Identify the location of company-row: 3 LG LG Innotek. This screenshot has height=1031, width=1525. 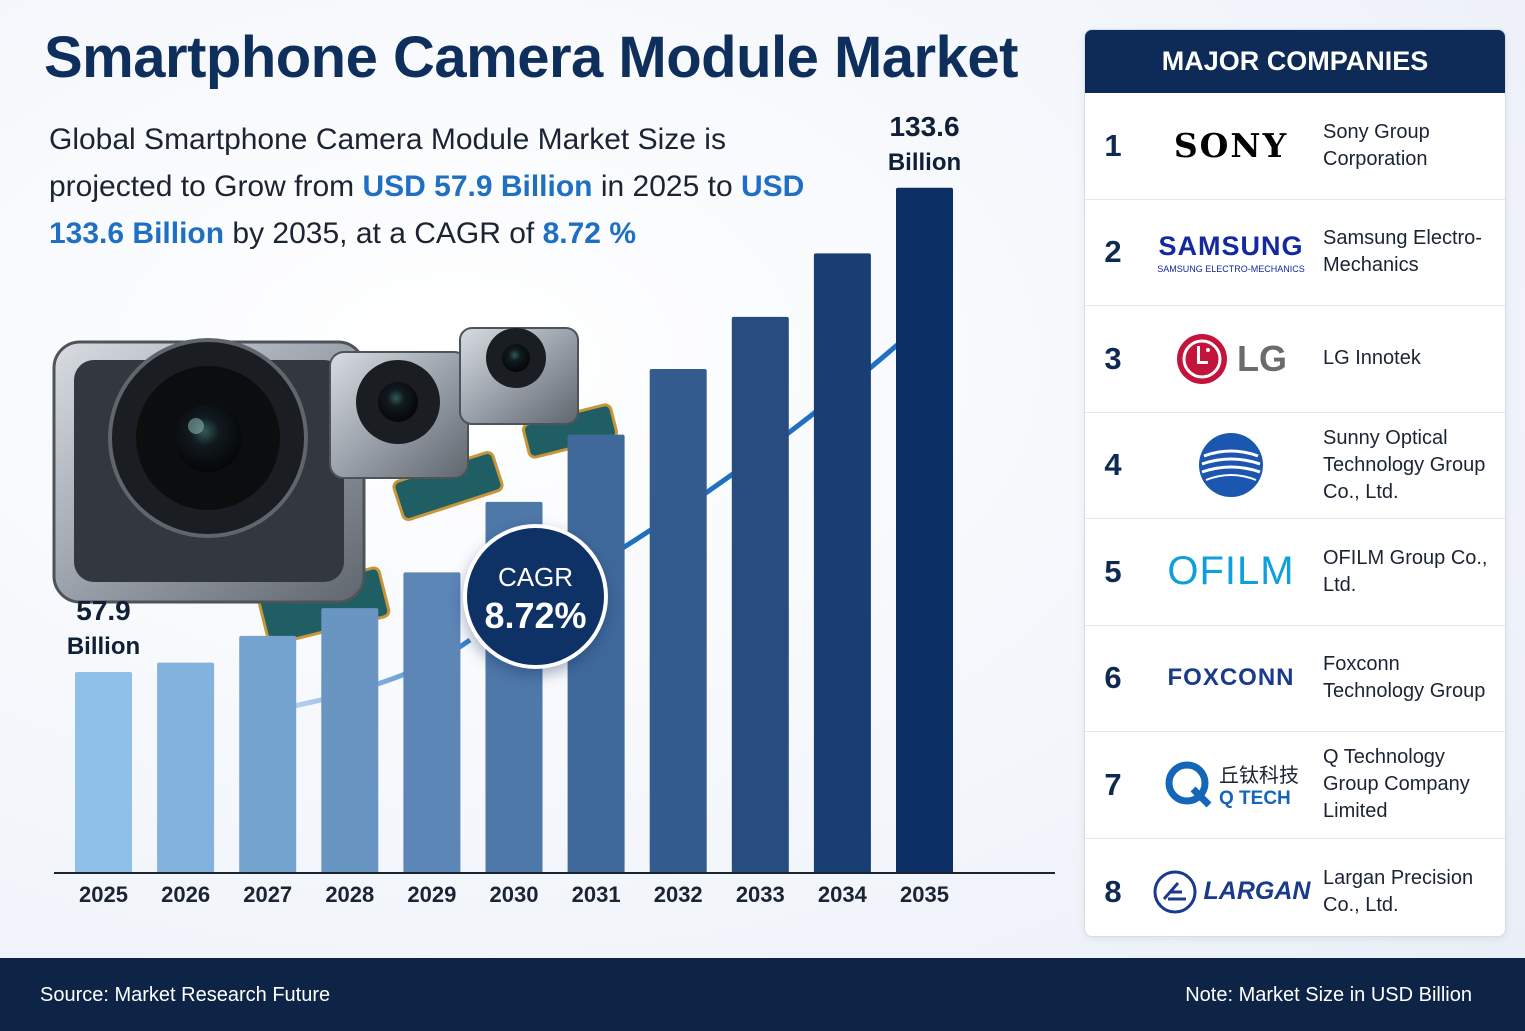
(1295, 359).